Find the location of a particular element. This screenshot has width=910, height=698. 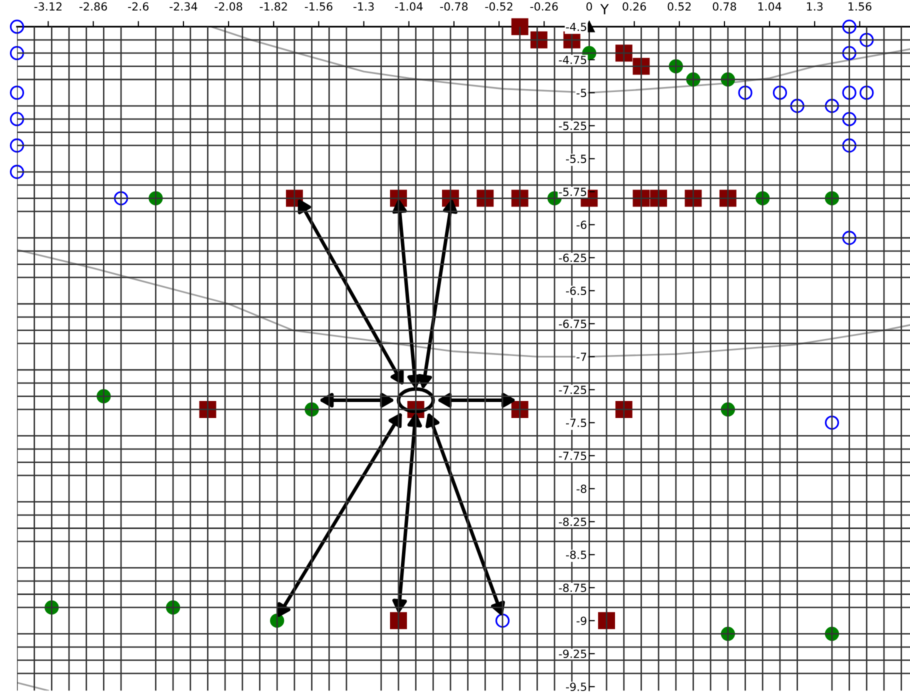

y-tick-label: -9.5 is located at coordinates (576, 687).